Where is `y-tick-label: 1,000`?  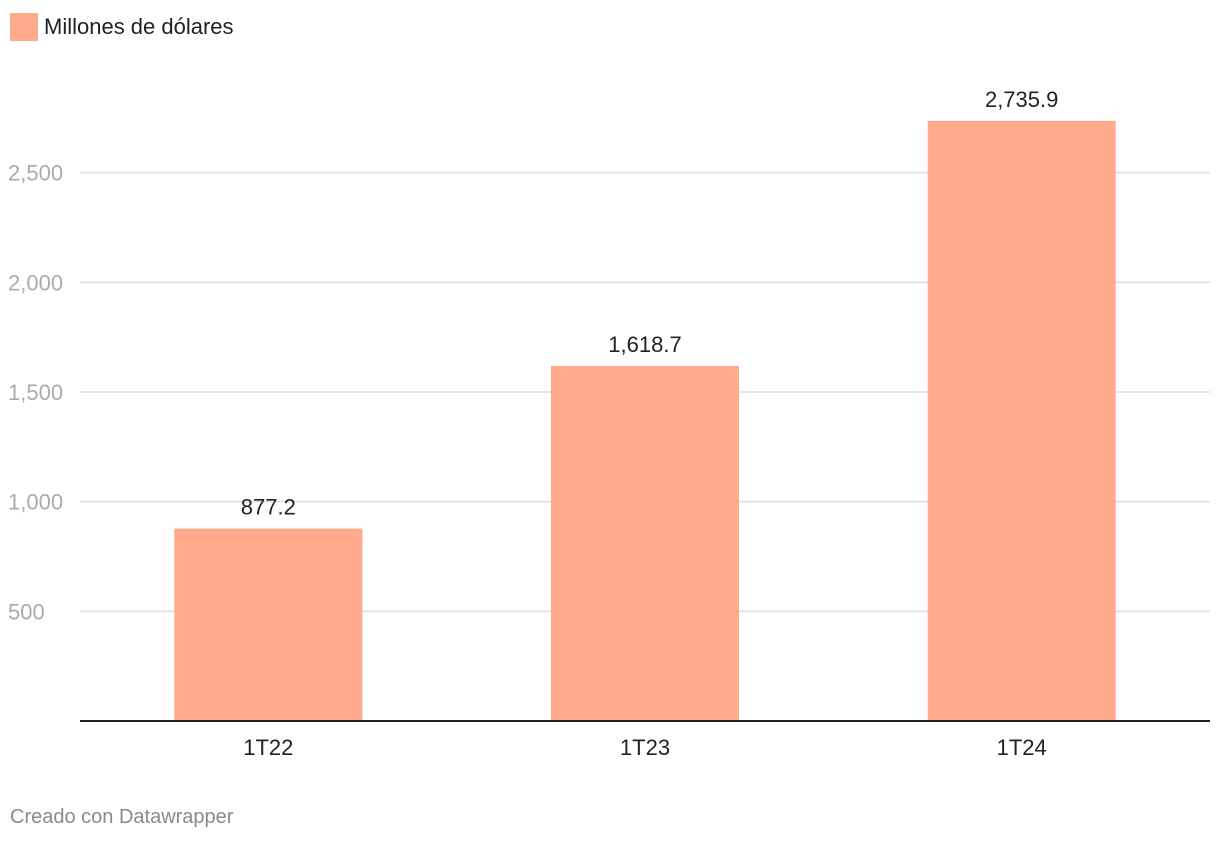
y-tick-label: 1,000 is located at coordinates (35, 502).